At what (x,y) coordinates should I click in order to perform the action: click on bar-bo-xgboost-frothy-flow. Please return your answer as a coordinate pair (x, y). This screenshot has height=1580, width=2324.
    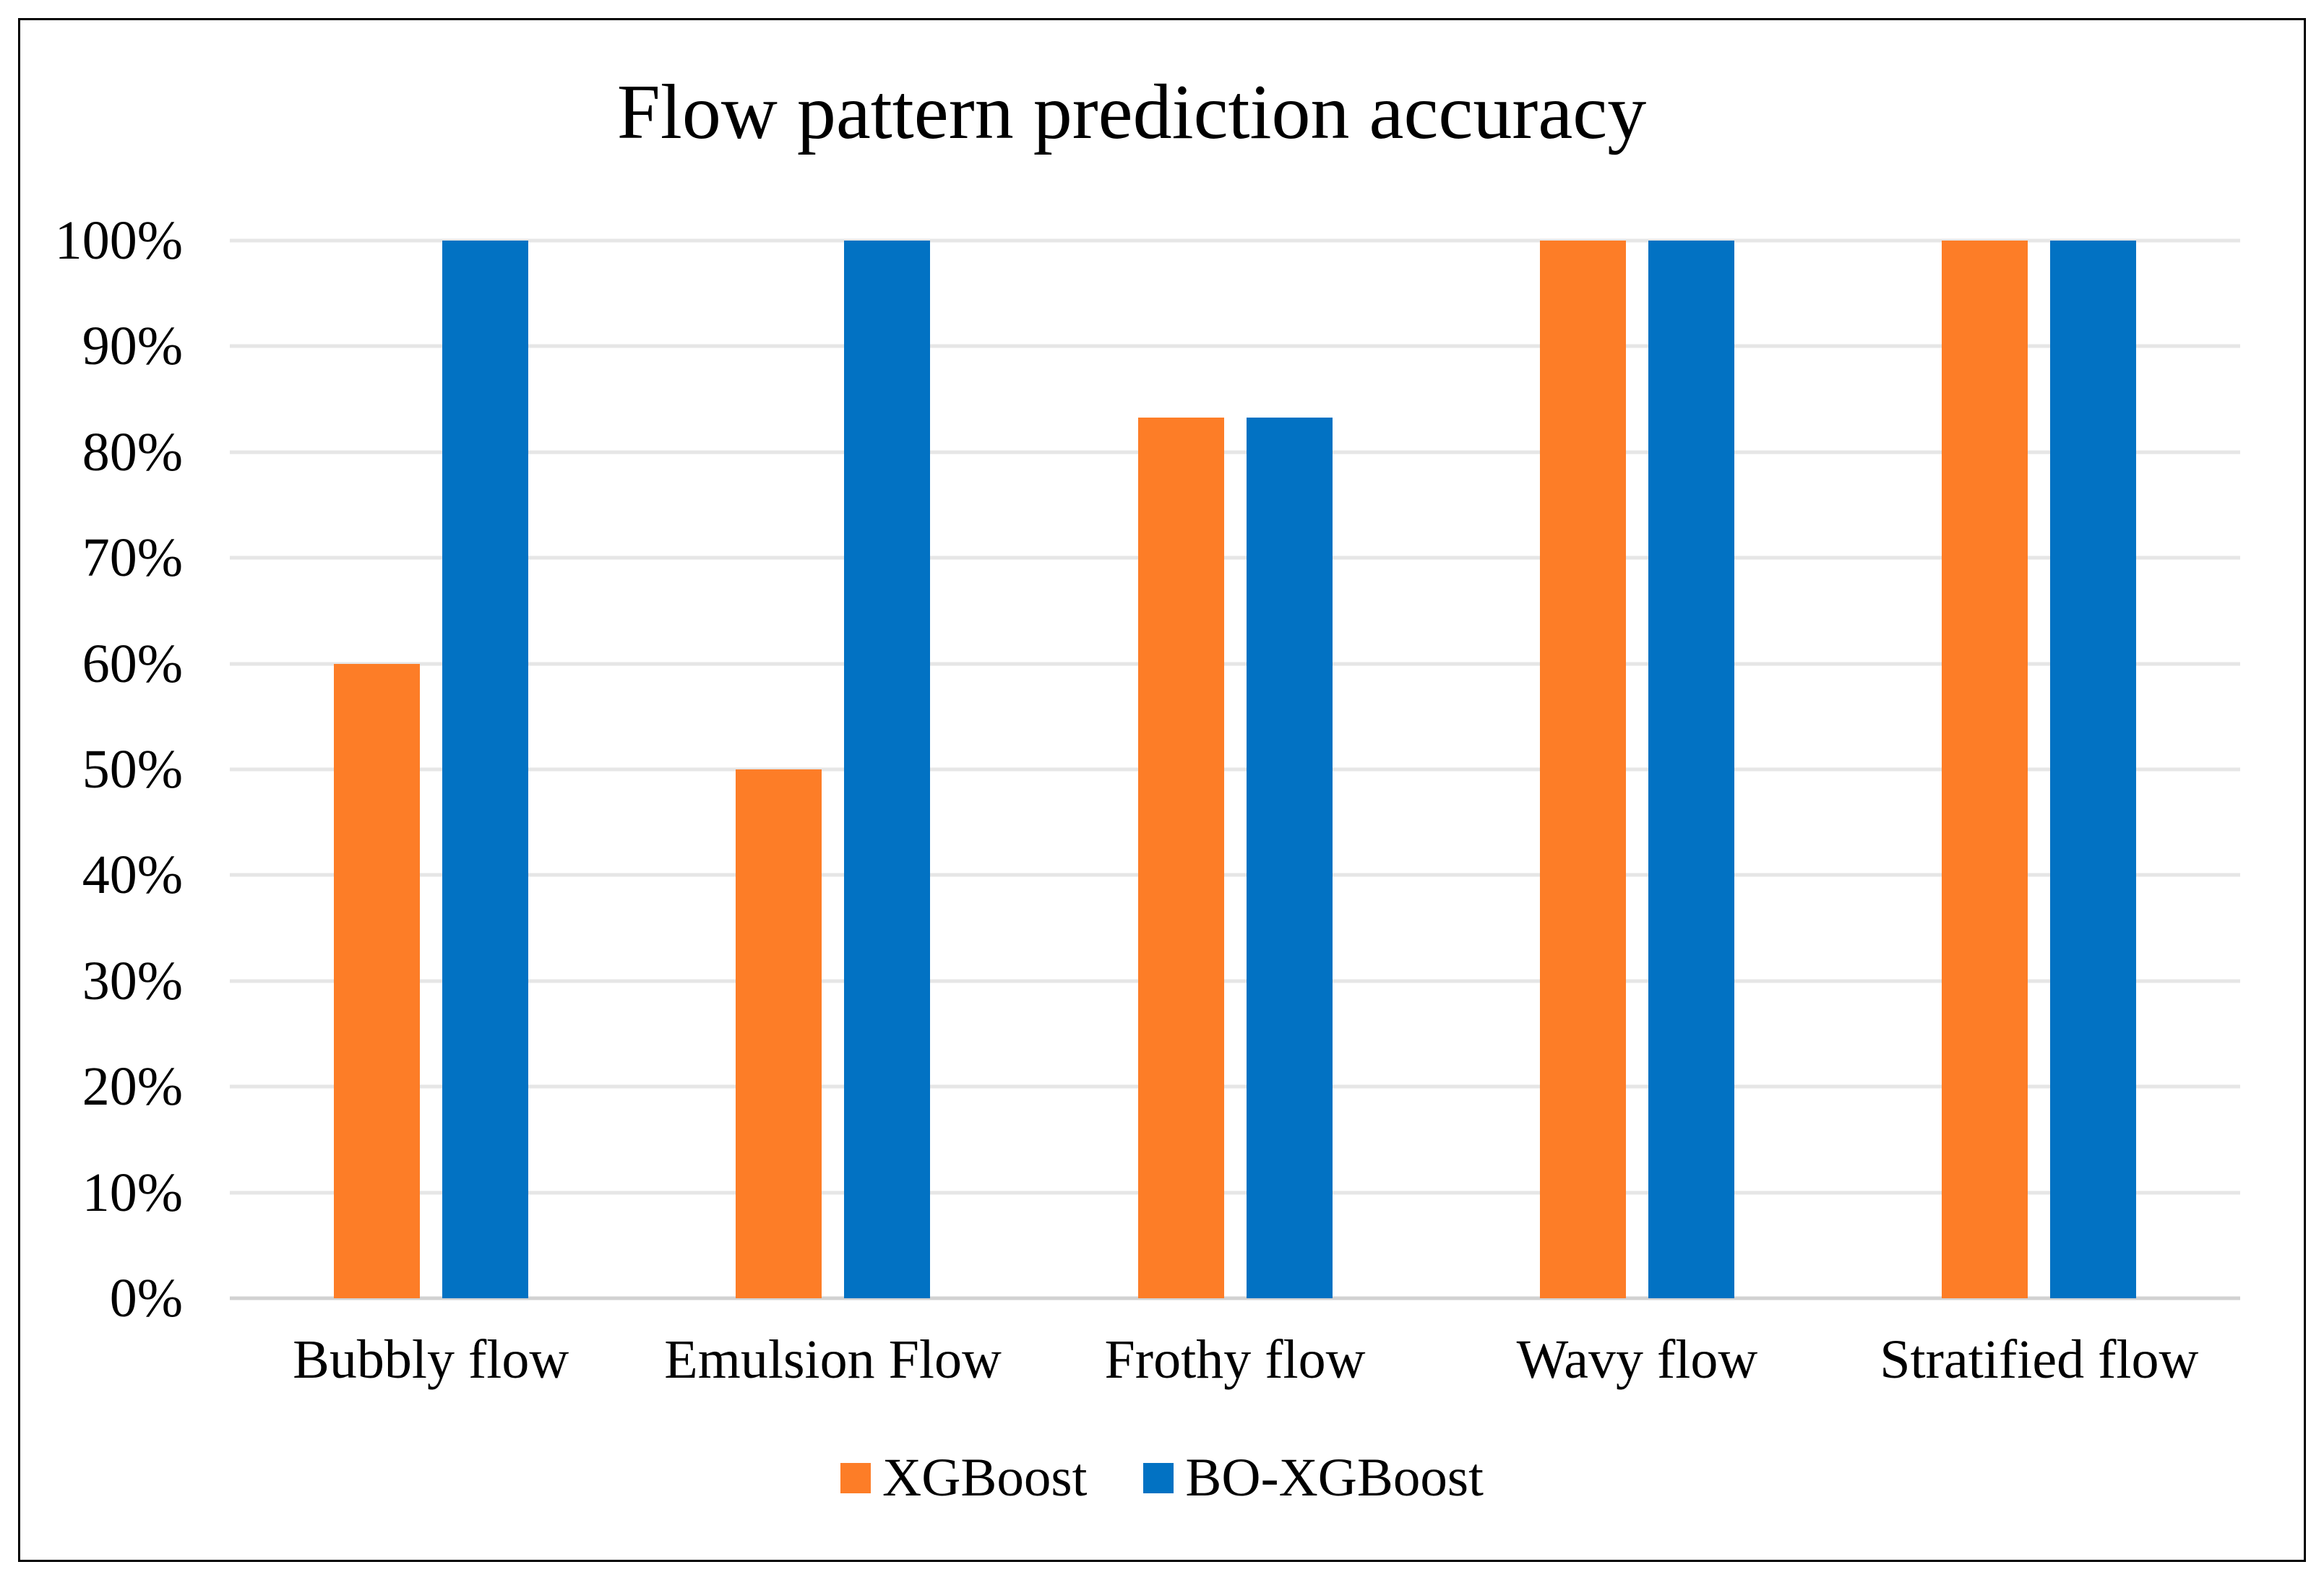
    Looking at the image, I should click on (1289, 858).